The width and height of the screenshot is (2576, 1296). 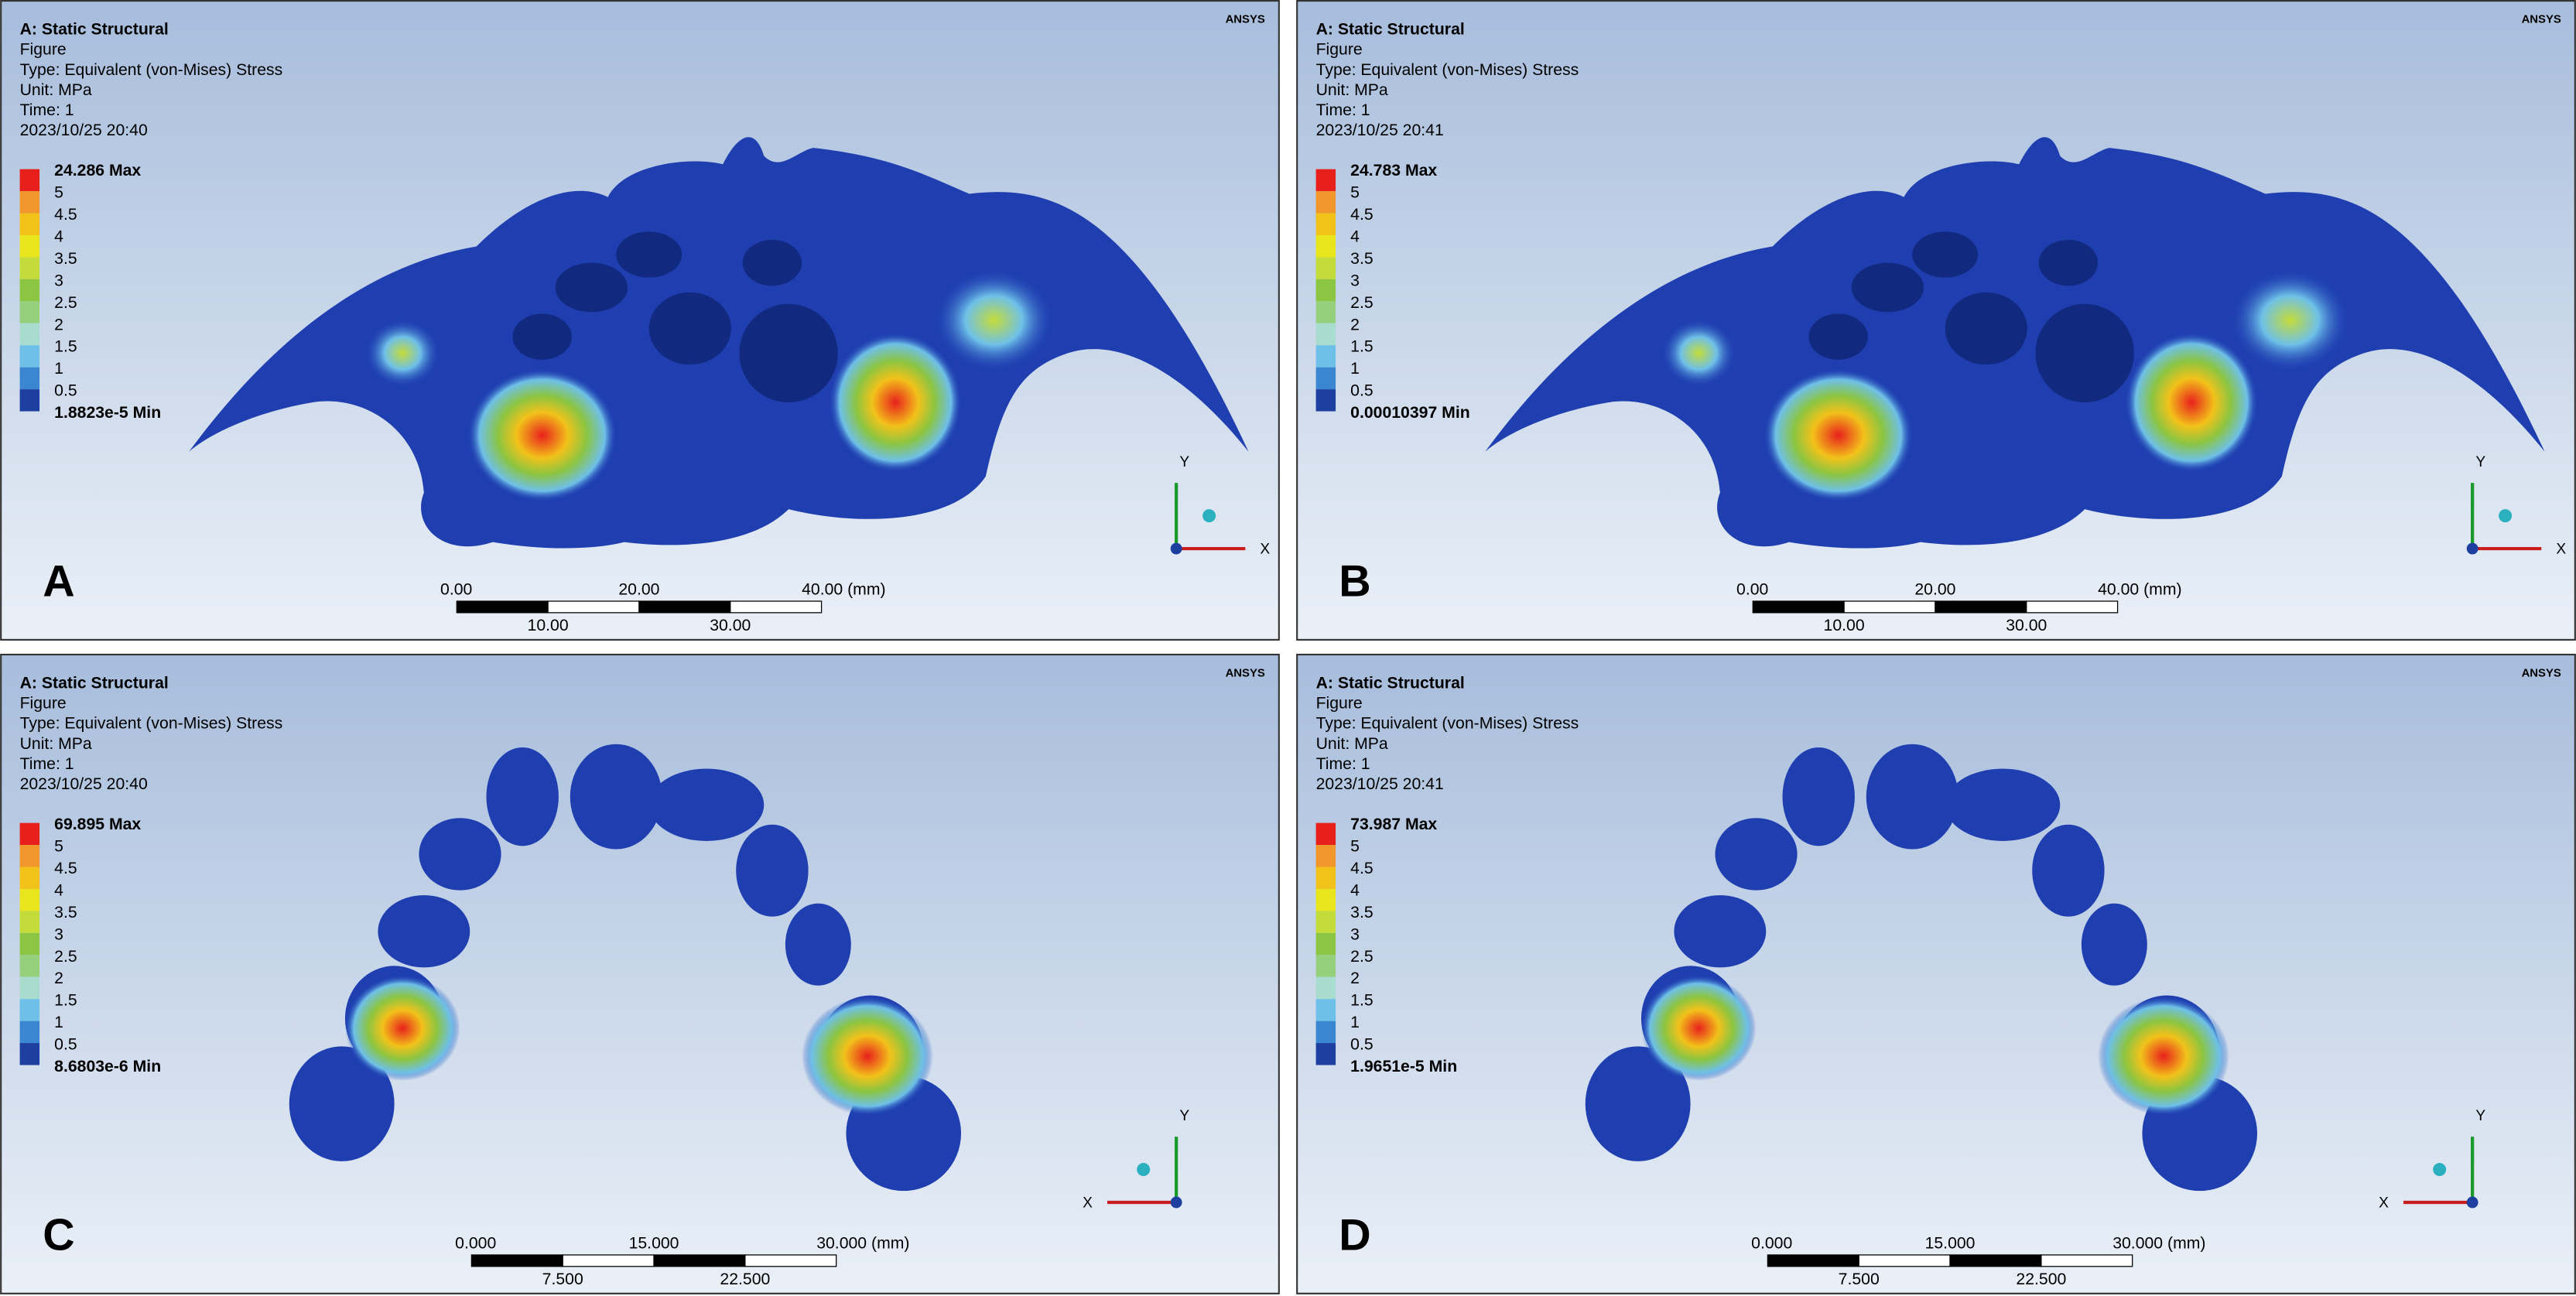 I want to click on panel-letter: D, so click(x=1354, y=1235).